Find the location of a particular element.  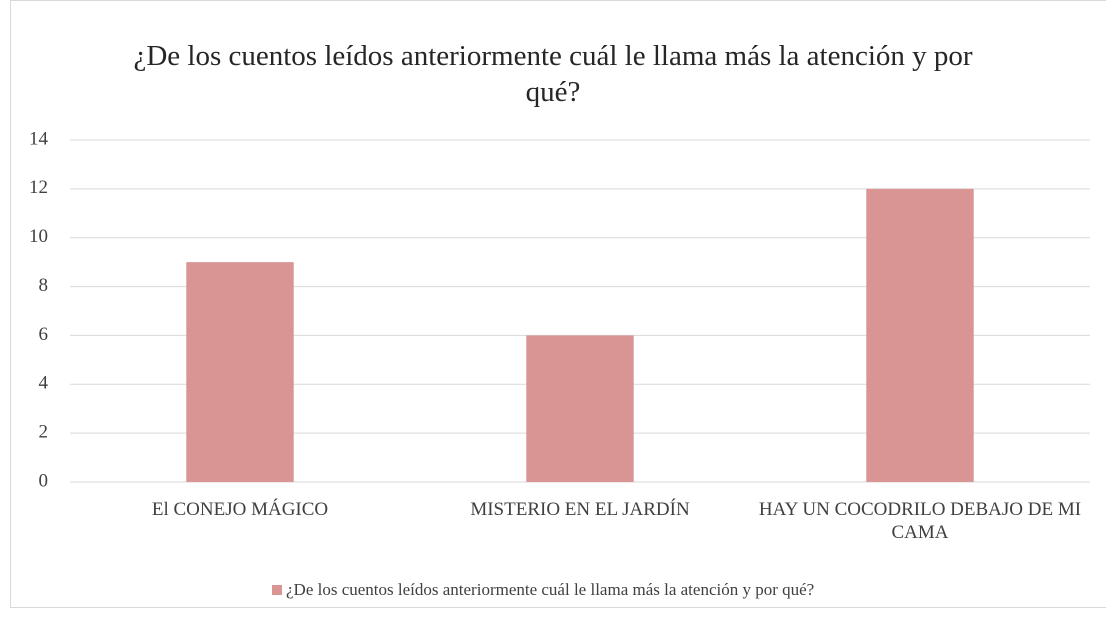

x-tick-label: MISTERIO EN EL JARDÍN is located at coordinates (580, 509).